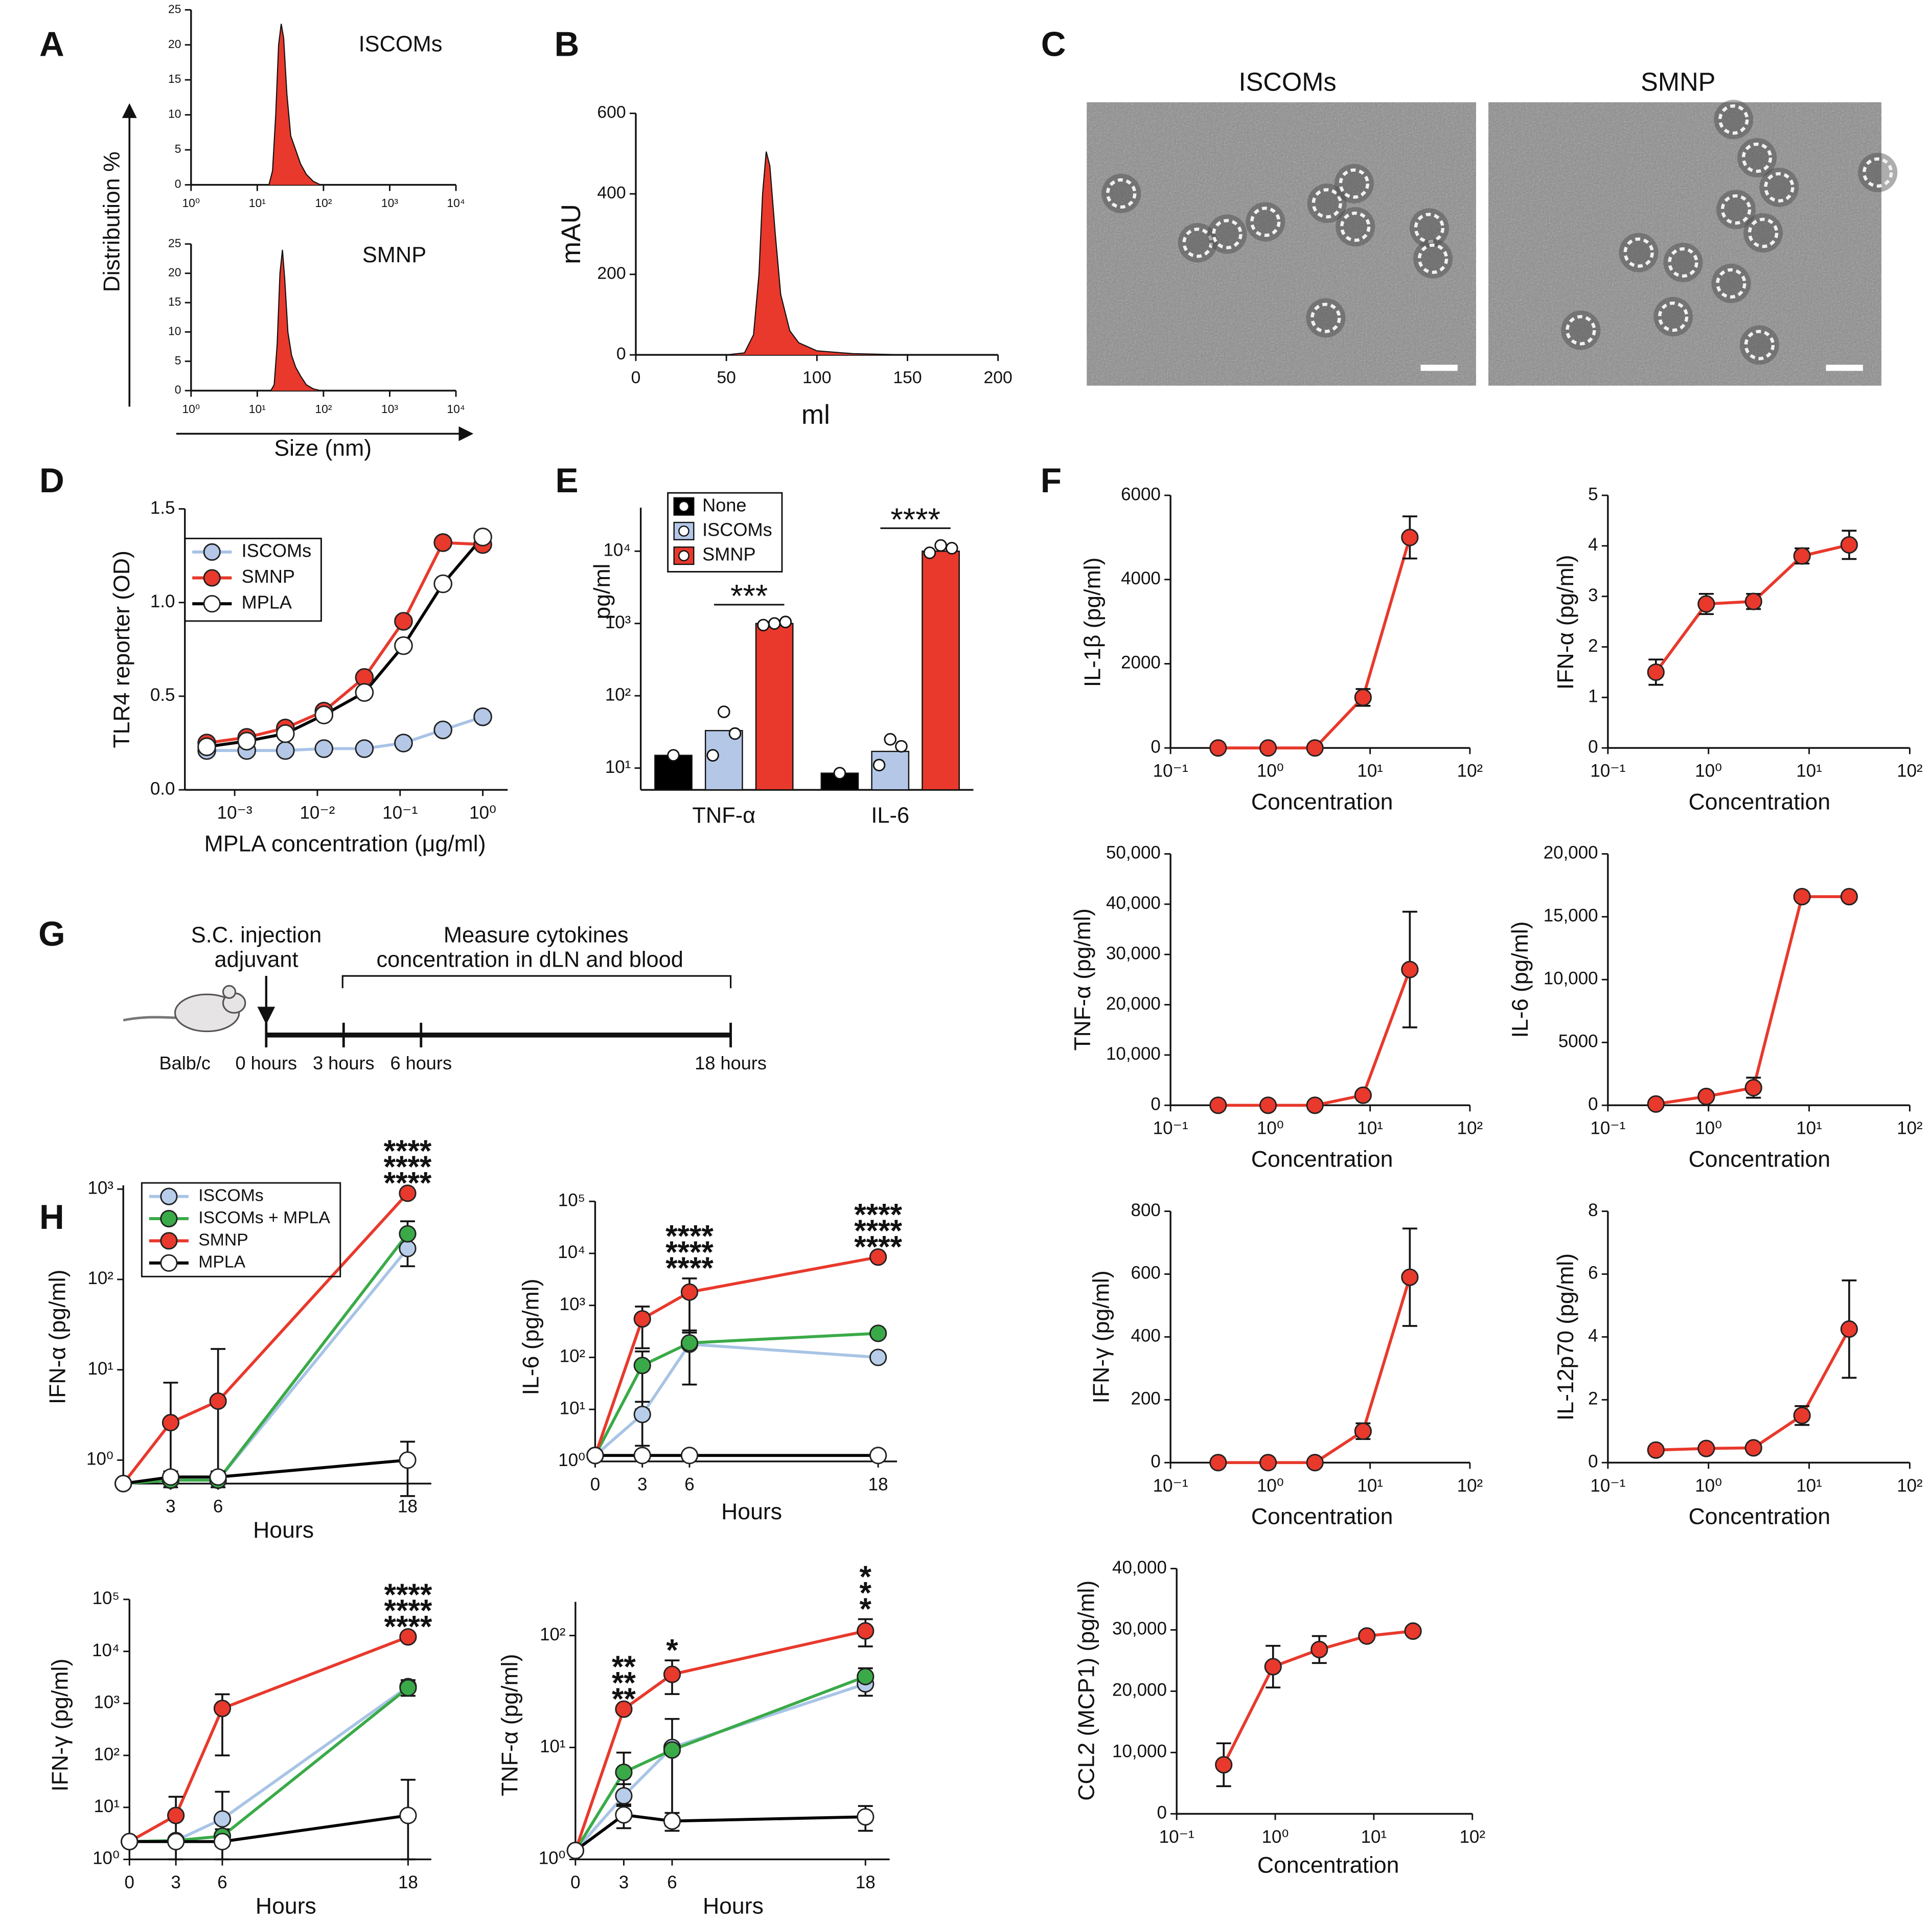 The width and height of the screenshot is (1932, 1921). What do you see at coordinates (174, 272) in the screenshot?
I see `y-tick-label: 20` at bounding box center [174, 272].